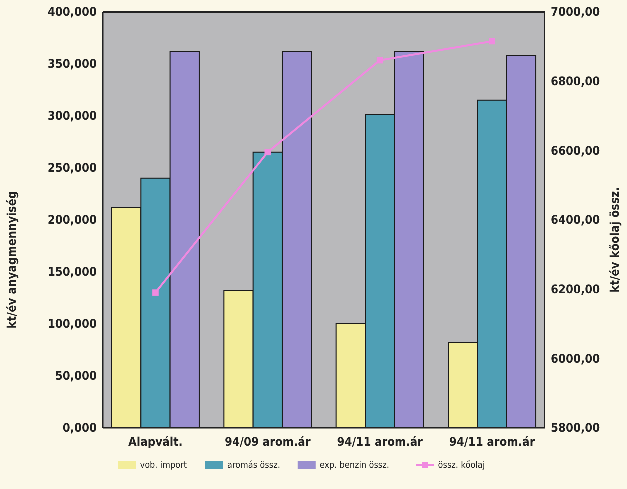 The width and height of the screenshot is (627, 489). What do you see at coordinates (72, 168) in the screenshot?
I see `y-tick-label: 250,000` at bounding box center [72, 168].